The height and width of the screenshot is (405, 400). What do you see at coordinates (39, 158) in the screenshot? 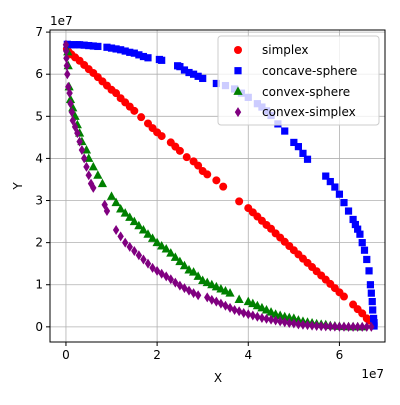
I see `y-tick-label: 4` at bounding box center [39, 158].